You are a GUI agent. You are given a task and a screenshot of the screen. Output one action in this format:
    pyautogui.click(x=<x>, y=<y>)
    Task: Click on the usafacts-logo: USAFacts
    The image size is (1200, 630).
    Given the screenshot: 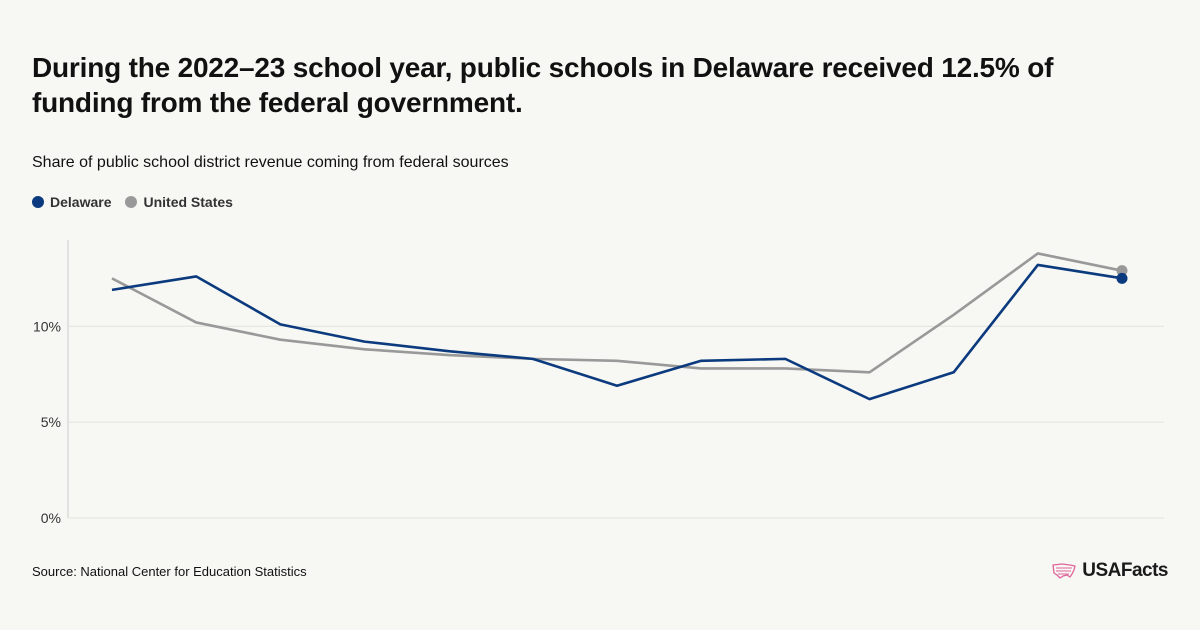 What is the action you would take?
    pyautogui.click(x=1109, y=571)
    